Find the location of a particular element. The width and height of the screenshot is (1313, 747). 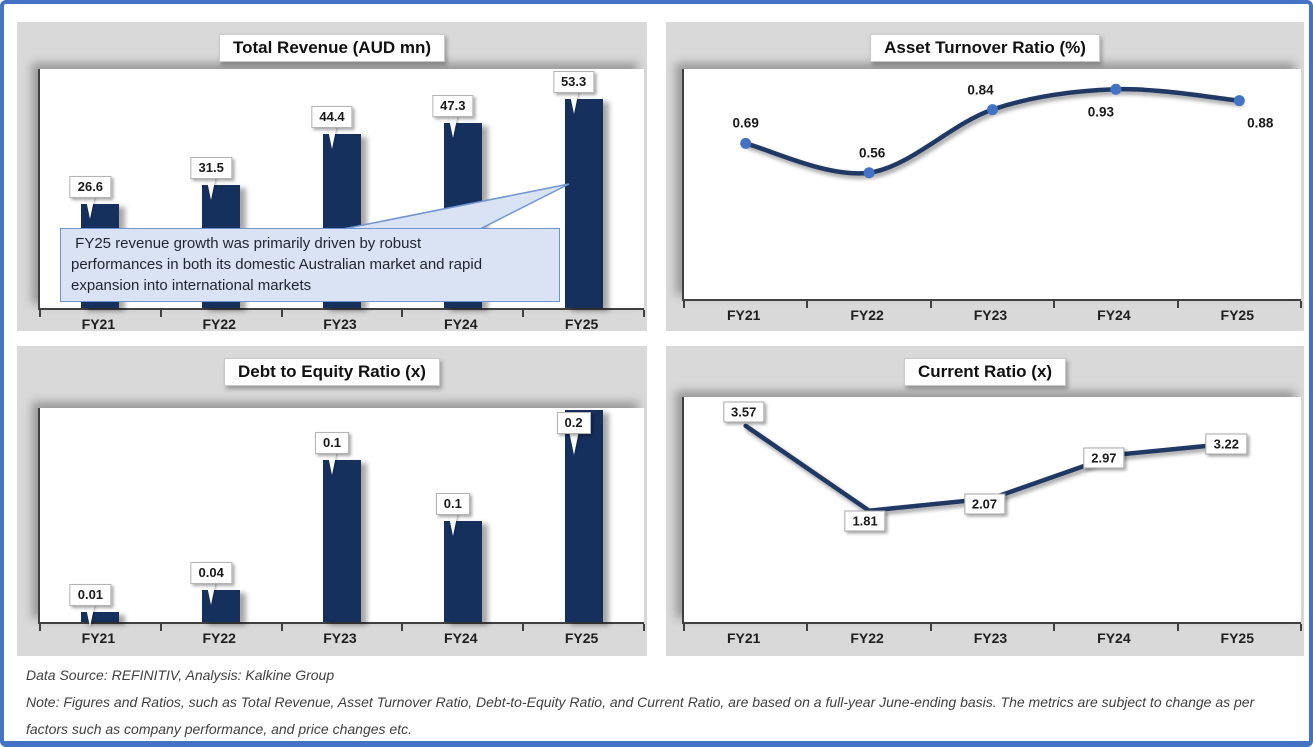

data-label: 44.4 is located at coordinates (332, 117).